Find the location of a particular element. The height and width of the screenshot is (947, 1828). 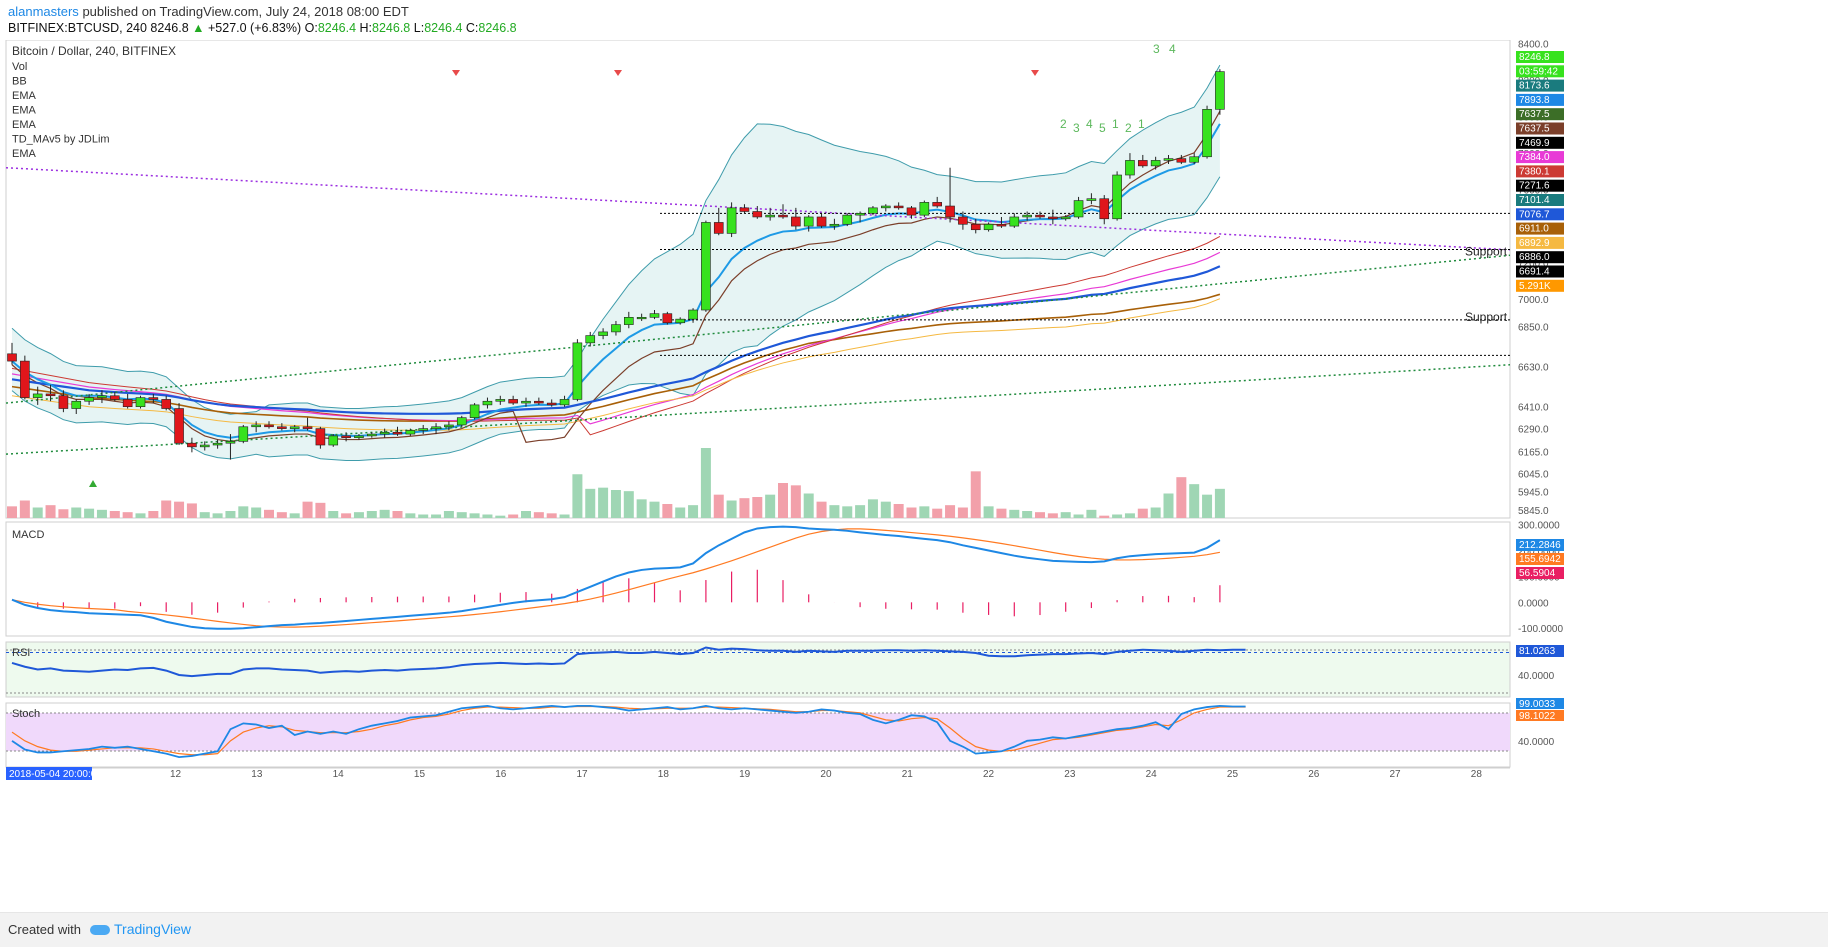

crosshair-date-tag is located at coordinates (49, 773).